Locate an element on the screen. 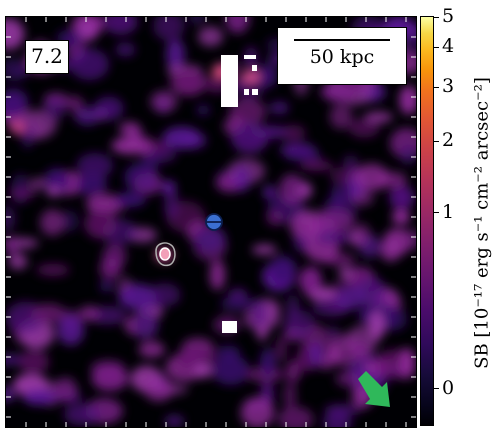 This screenshot has height=436, width=497. scale-bar-label: 50 kpc is located at coordinates (342, 57).